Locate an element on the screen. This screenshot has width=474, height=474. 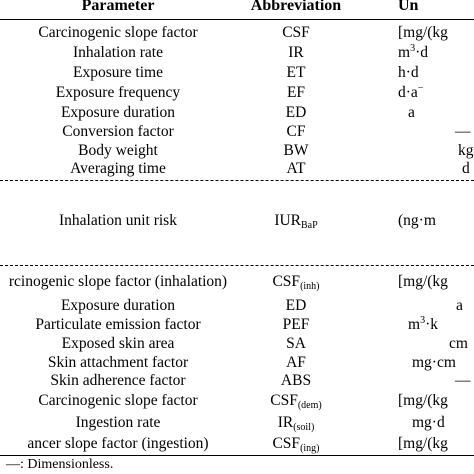
abbr-sub: (soil) is located at coordinates (304, 427).